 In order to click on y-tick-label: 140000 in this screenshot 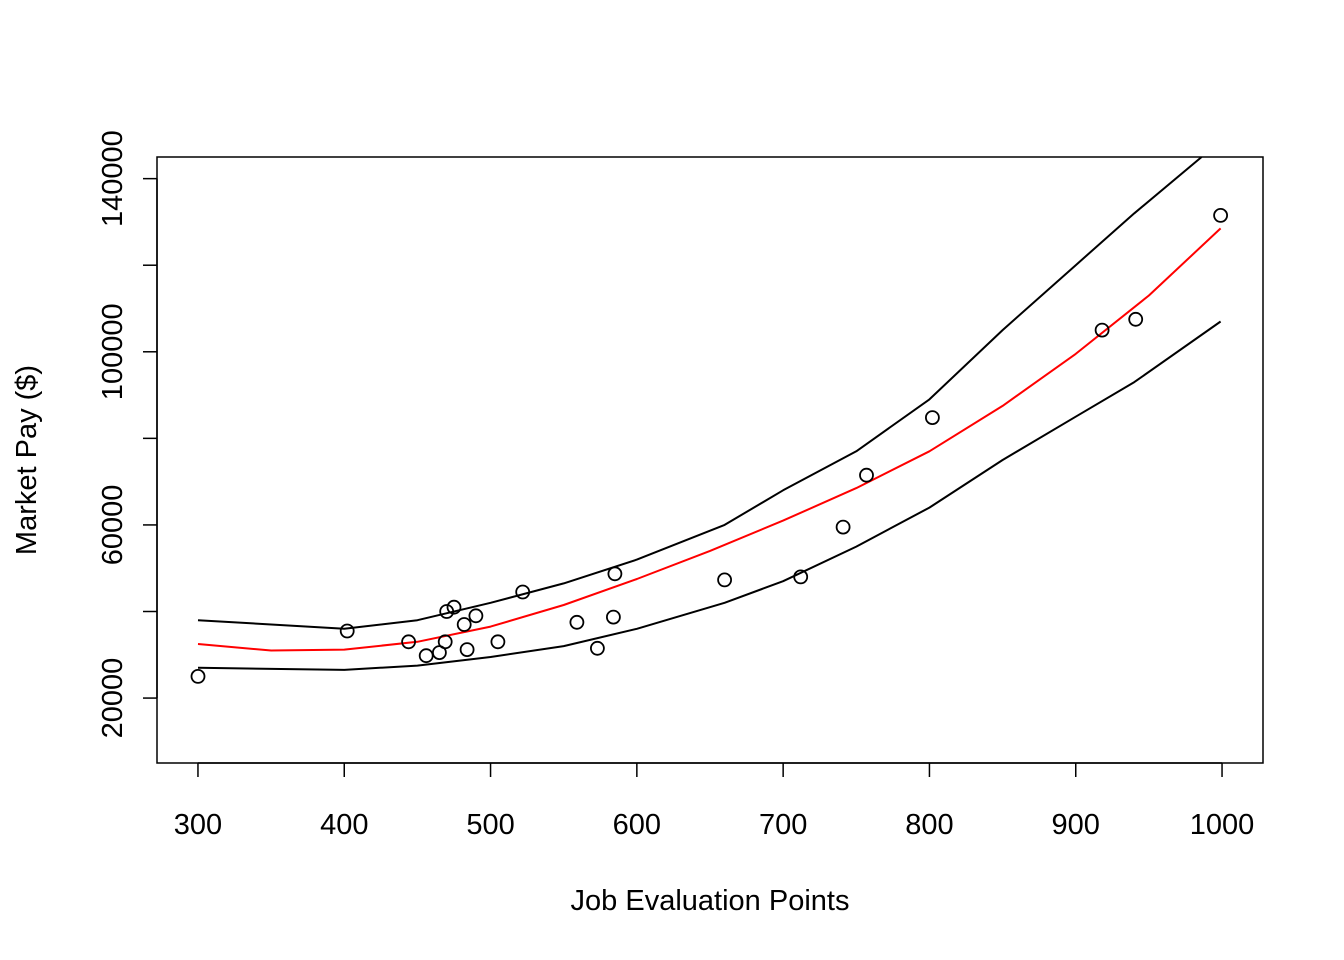, I will do `click(113, 178)`.